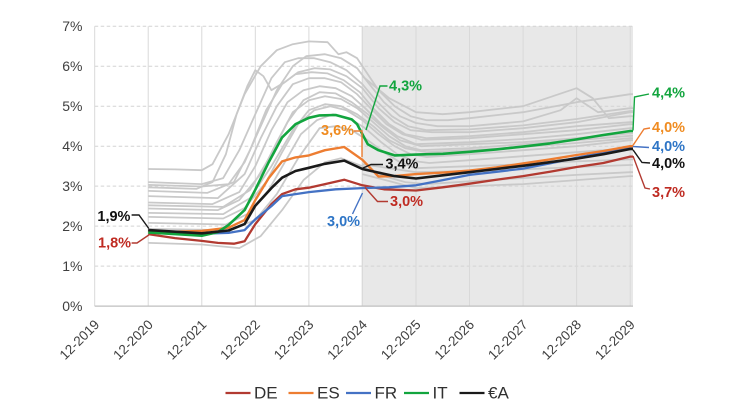 This screenshot has height=415, width=730. What do you see at coordinates (114, 244) in the screenshot?
I see `svg-text: 1,8%` at bounding box center [114, 244].